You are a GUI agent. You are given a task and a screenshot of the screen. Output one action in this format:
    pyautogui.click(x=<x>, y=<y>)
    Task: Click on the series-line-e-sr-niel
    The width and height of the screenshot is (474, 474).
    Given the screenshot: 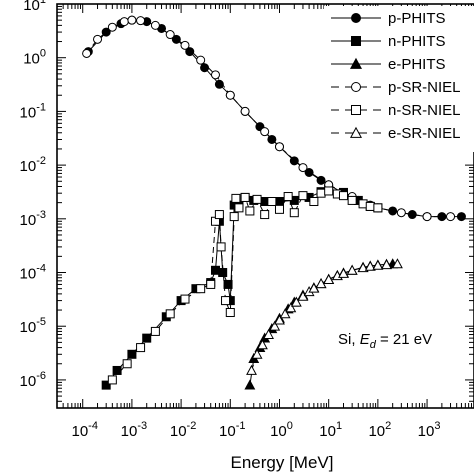 What is the action you would take?
    pyautogui.click(x=324, y=317)
    